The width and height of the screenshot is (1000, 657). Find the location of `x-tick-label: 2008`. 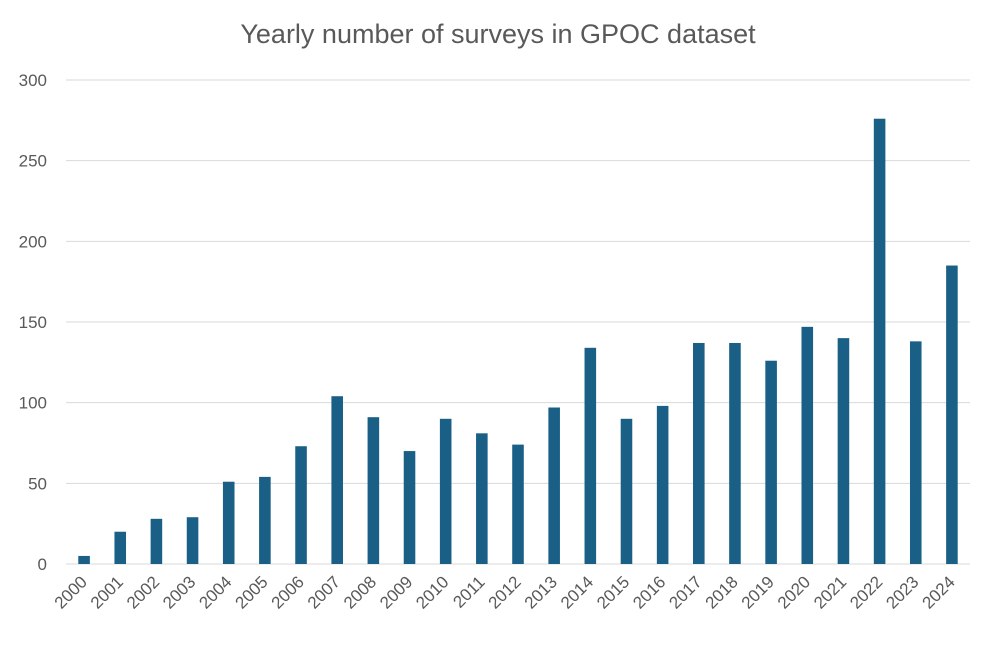

x-tick-label: 2008 is located at coordinates (360, 592).